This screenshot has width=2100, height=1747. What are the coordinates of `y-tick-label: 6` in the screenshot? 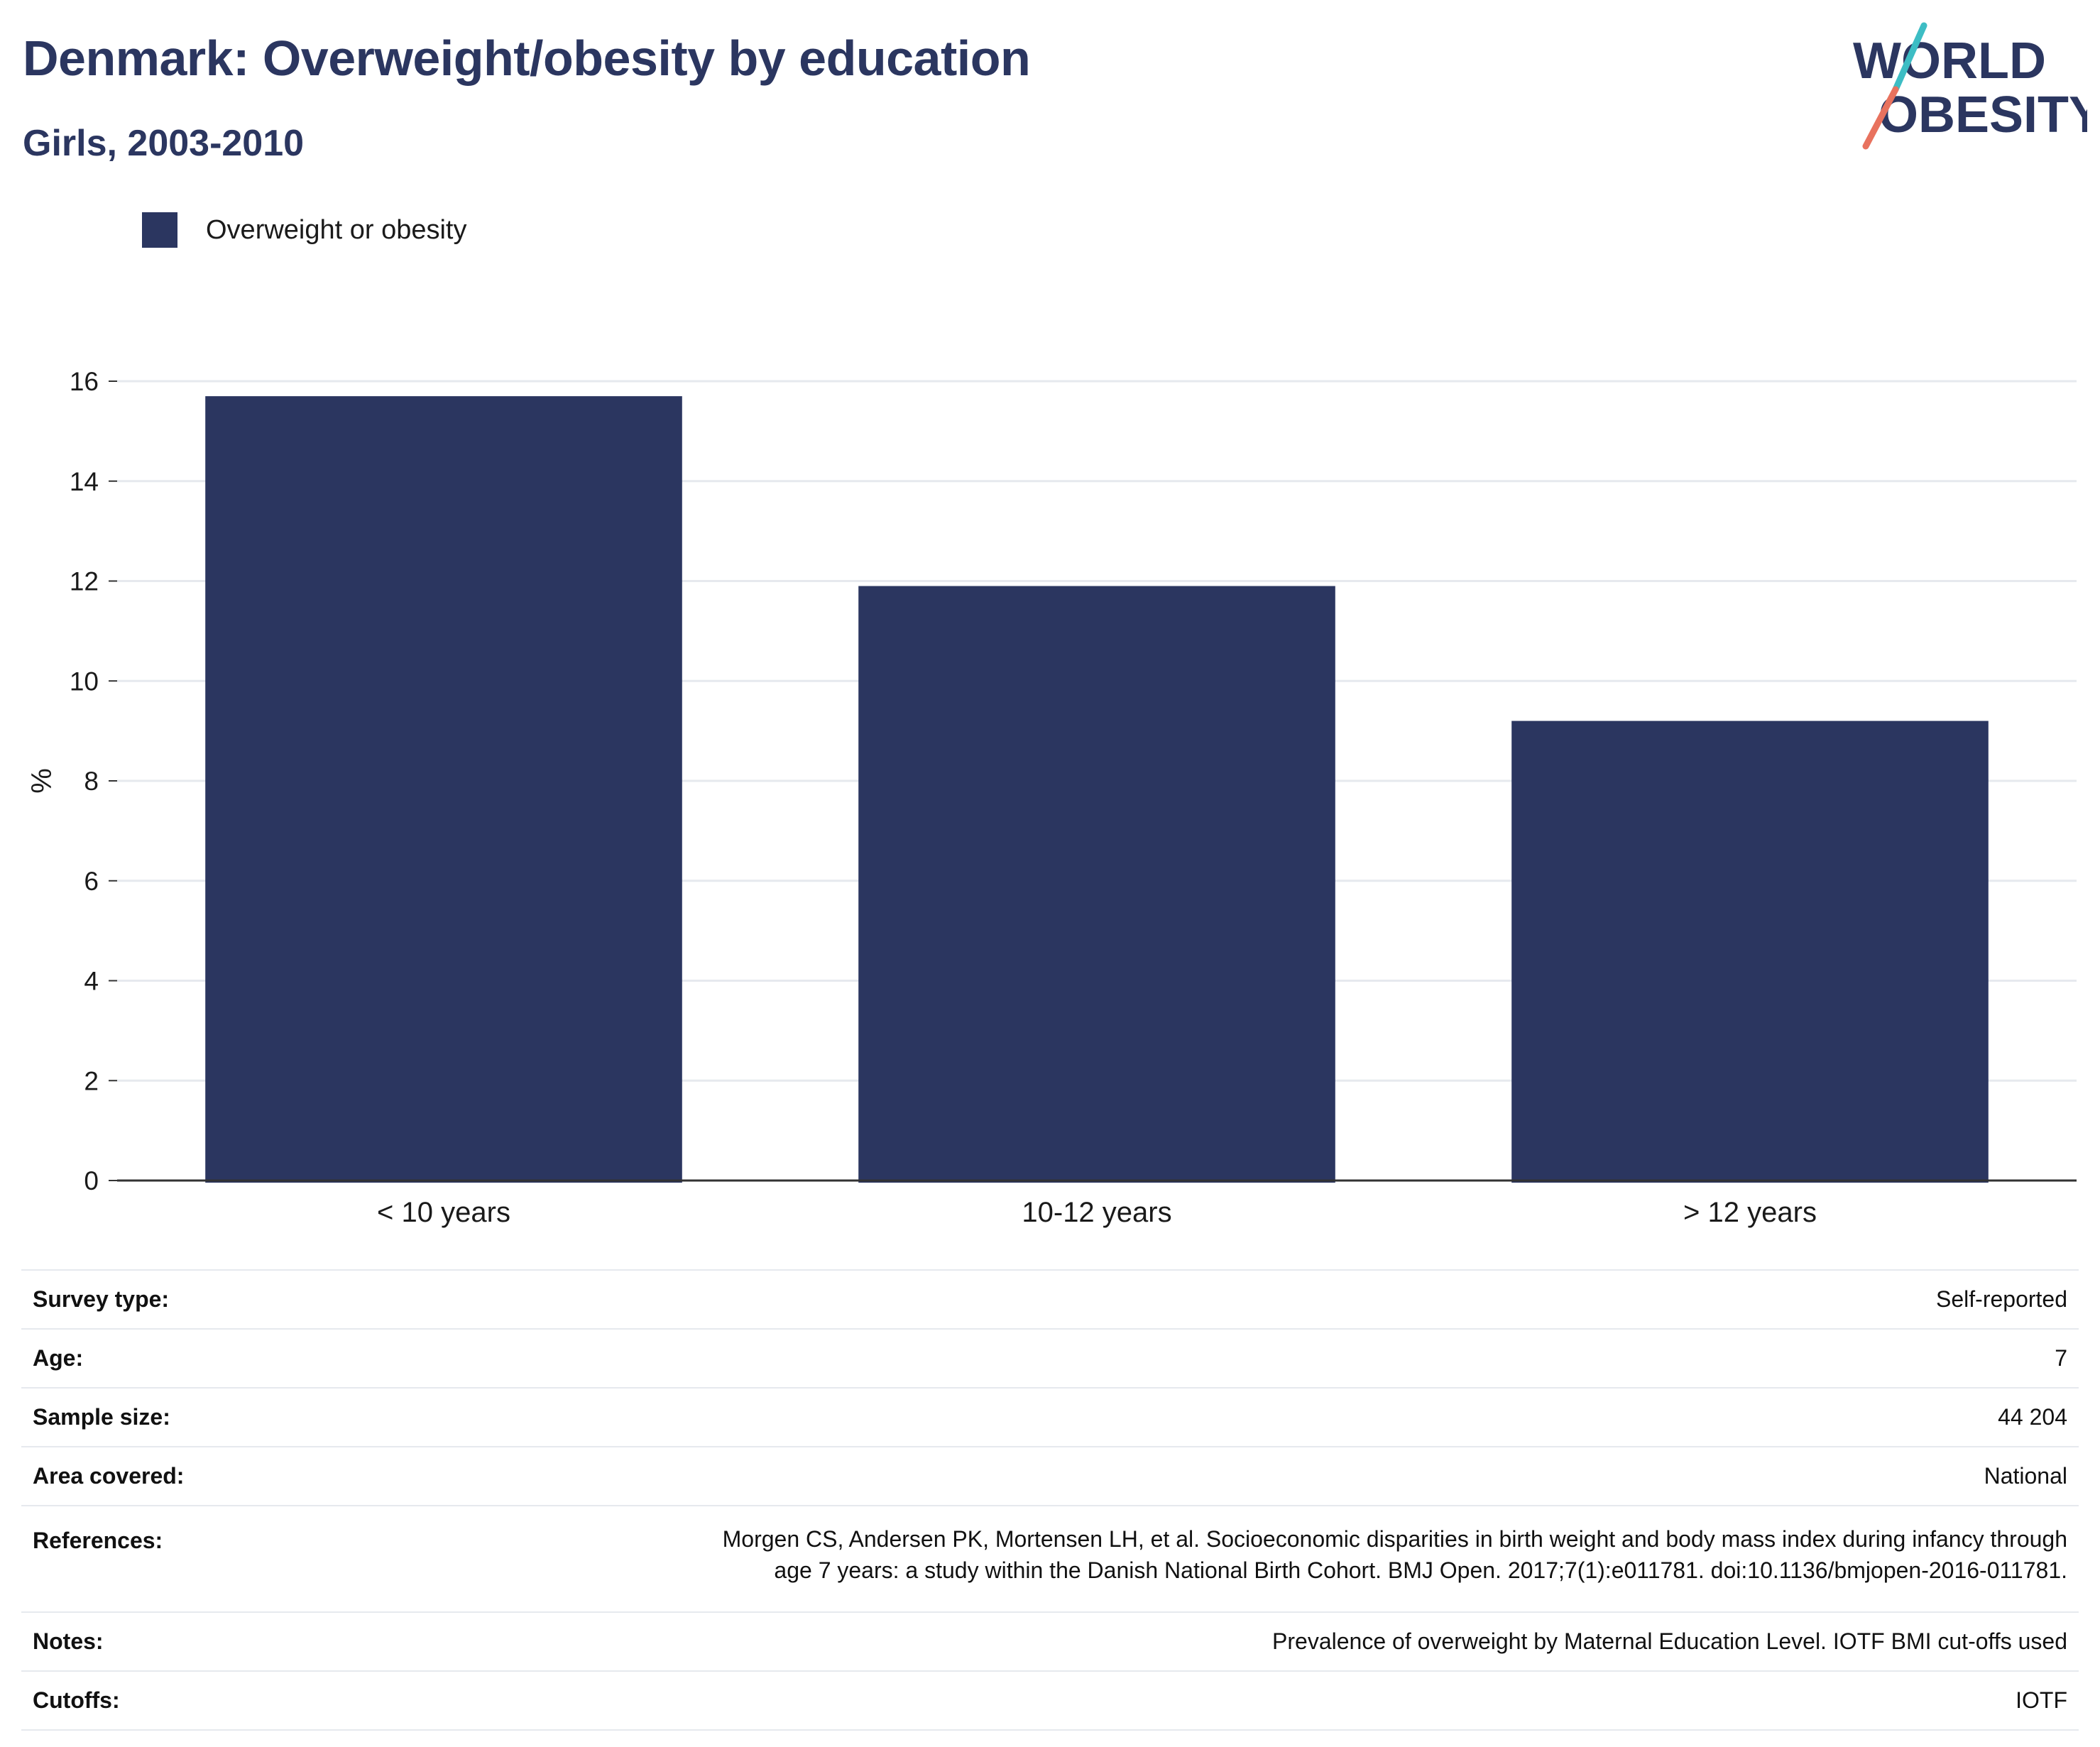 It's located at (91, 881).